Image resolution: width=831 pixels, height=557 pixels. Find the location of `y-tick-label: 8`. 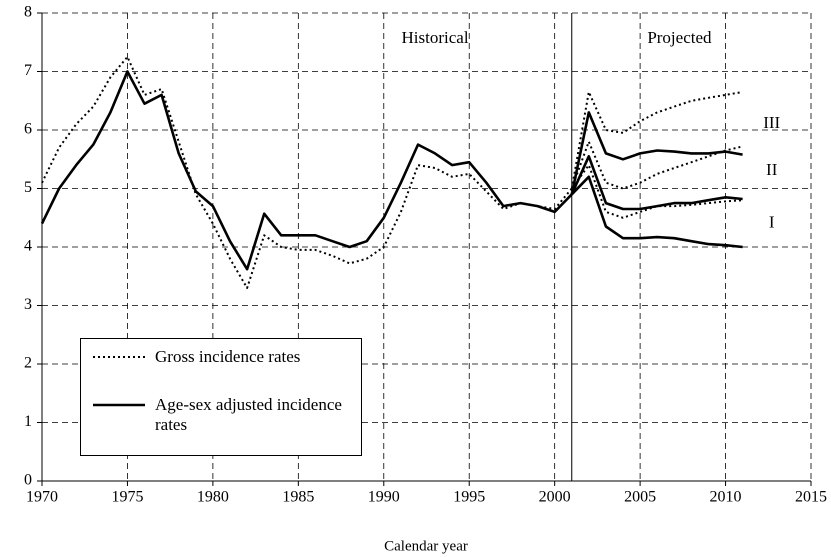

y-tick-label: 8 is located at coordinates (28, 12).